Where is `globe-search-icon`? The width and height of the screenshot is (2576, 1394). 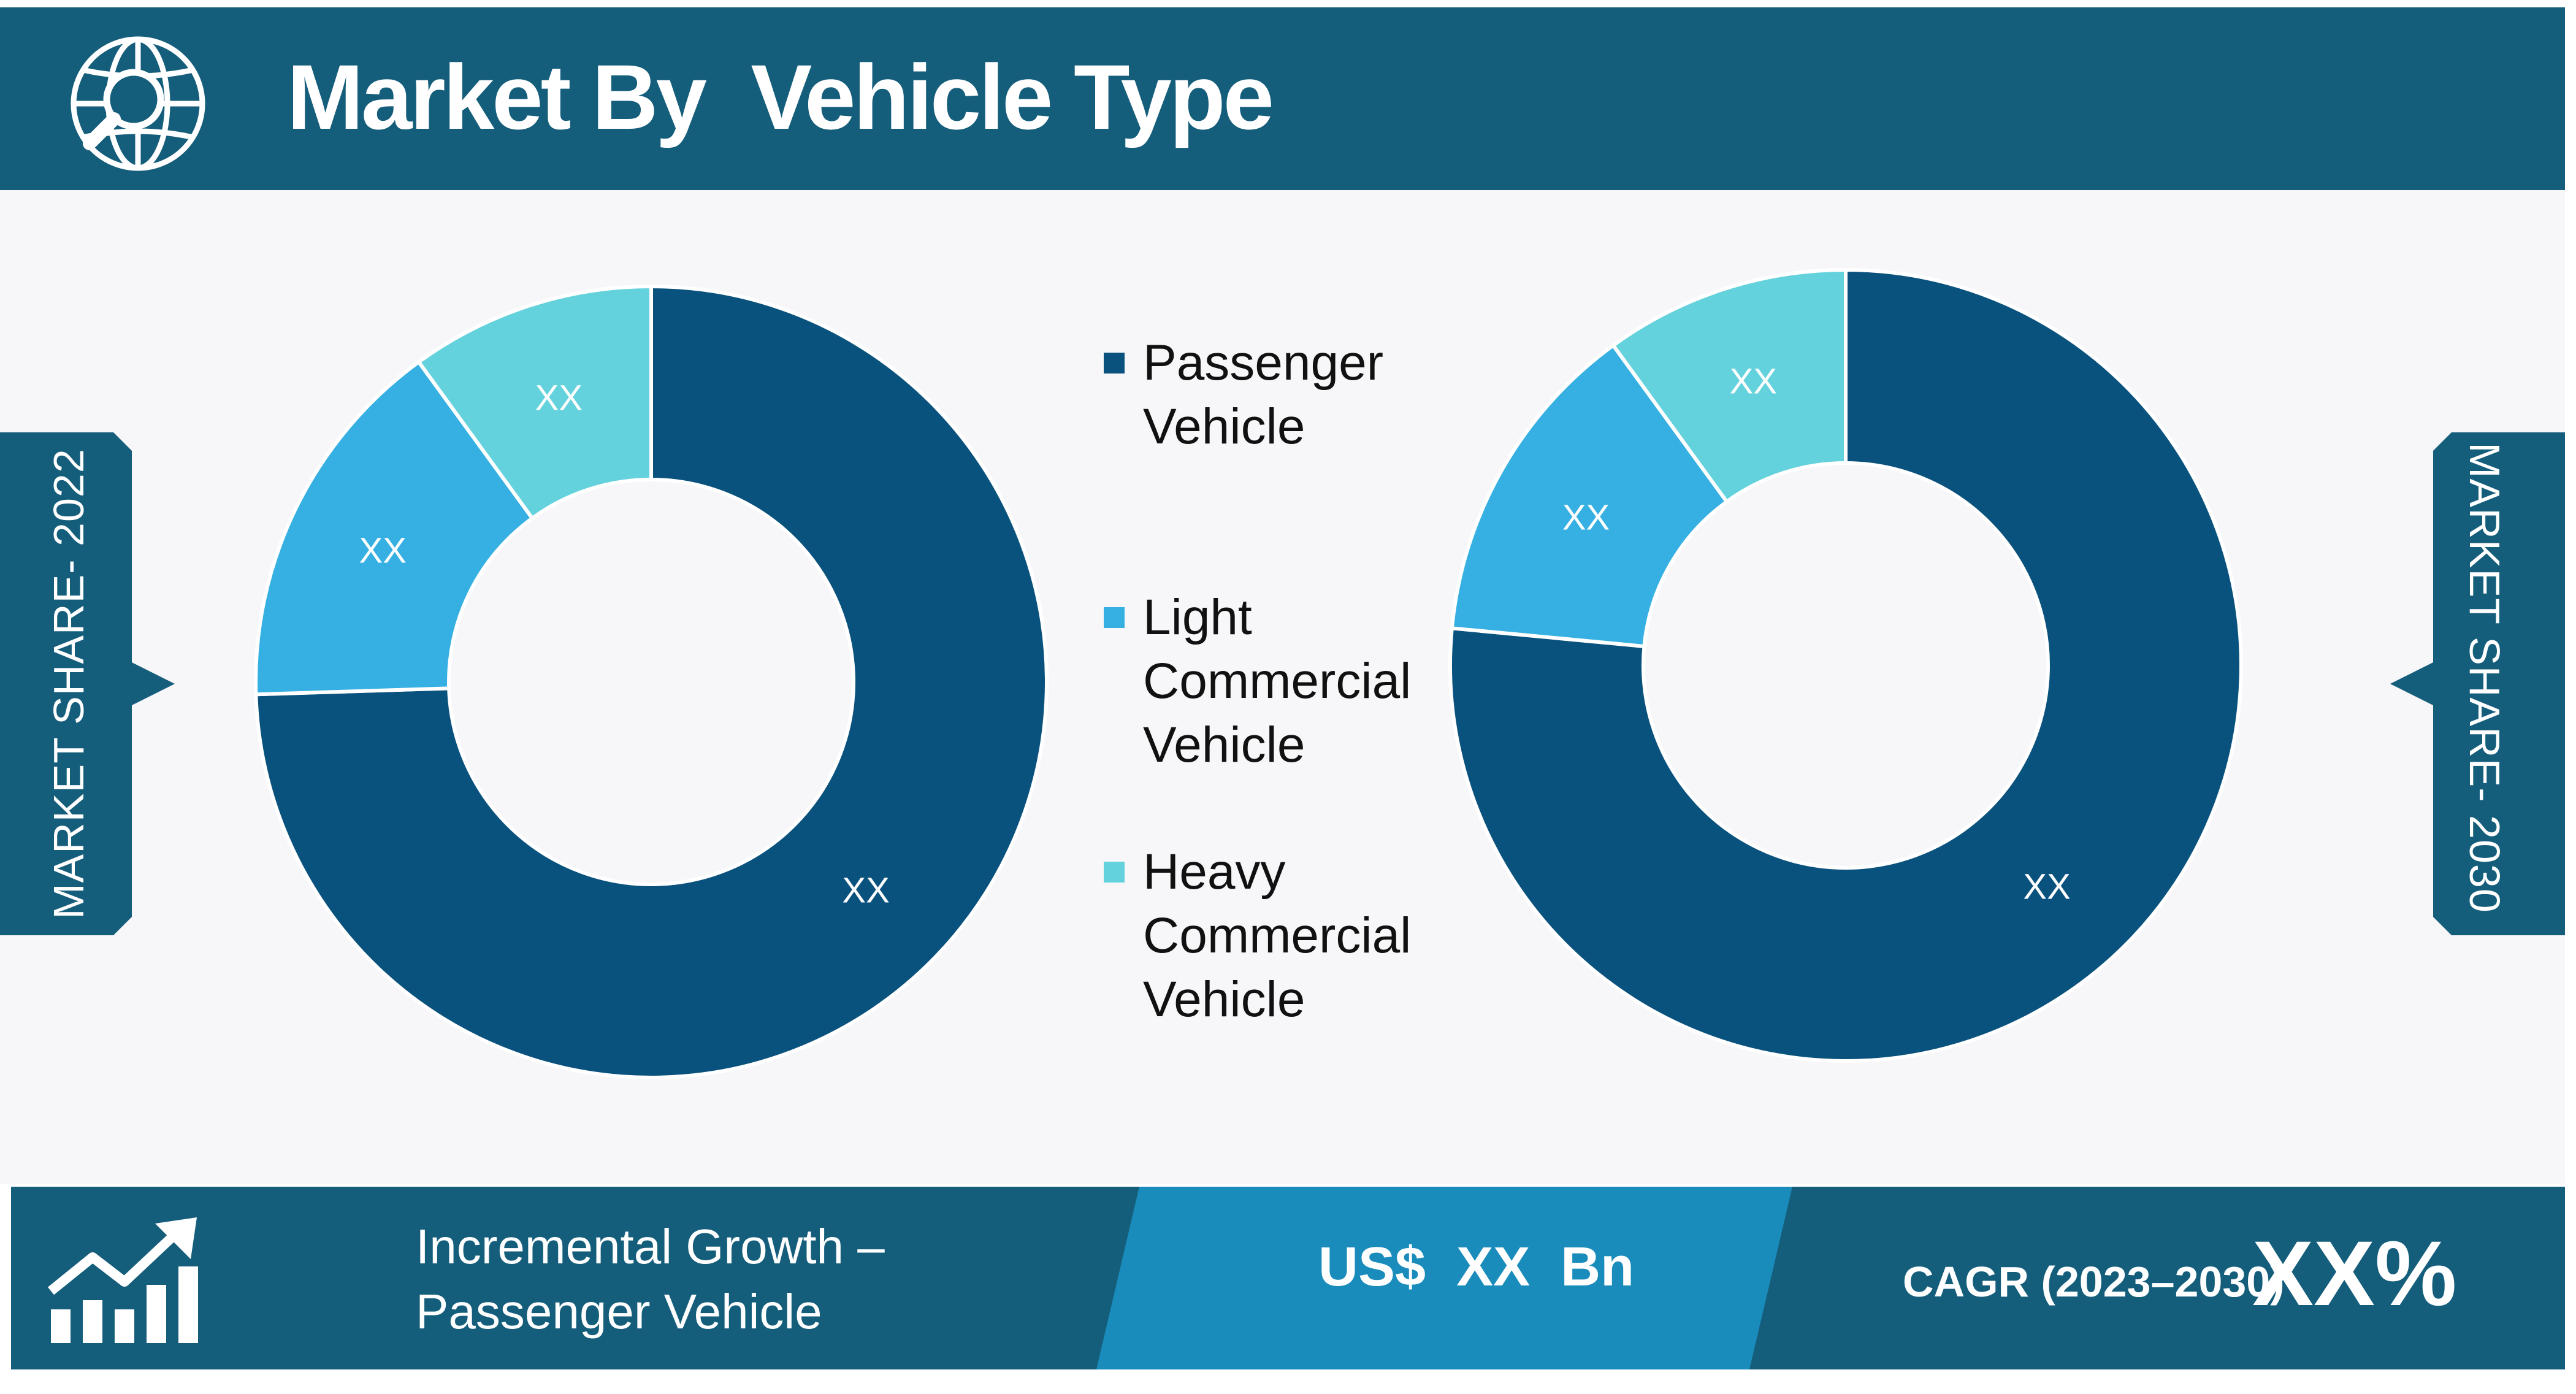 globe-search-icon is located at coordinates (138, 103).